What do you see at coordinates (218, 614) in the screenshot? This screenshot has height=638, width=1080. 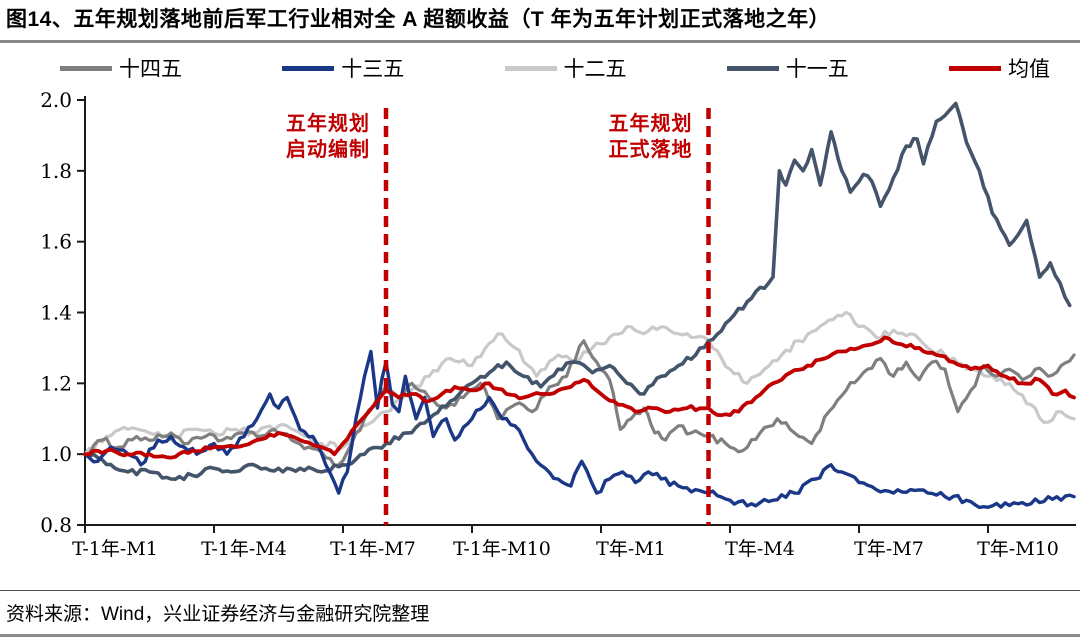 I see `source-note: 资料来源：Wind，兴业证券经济与金融研究院整理` at bounding box center [218, 614].